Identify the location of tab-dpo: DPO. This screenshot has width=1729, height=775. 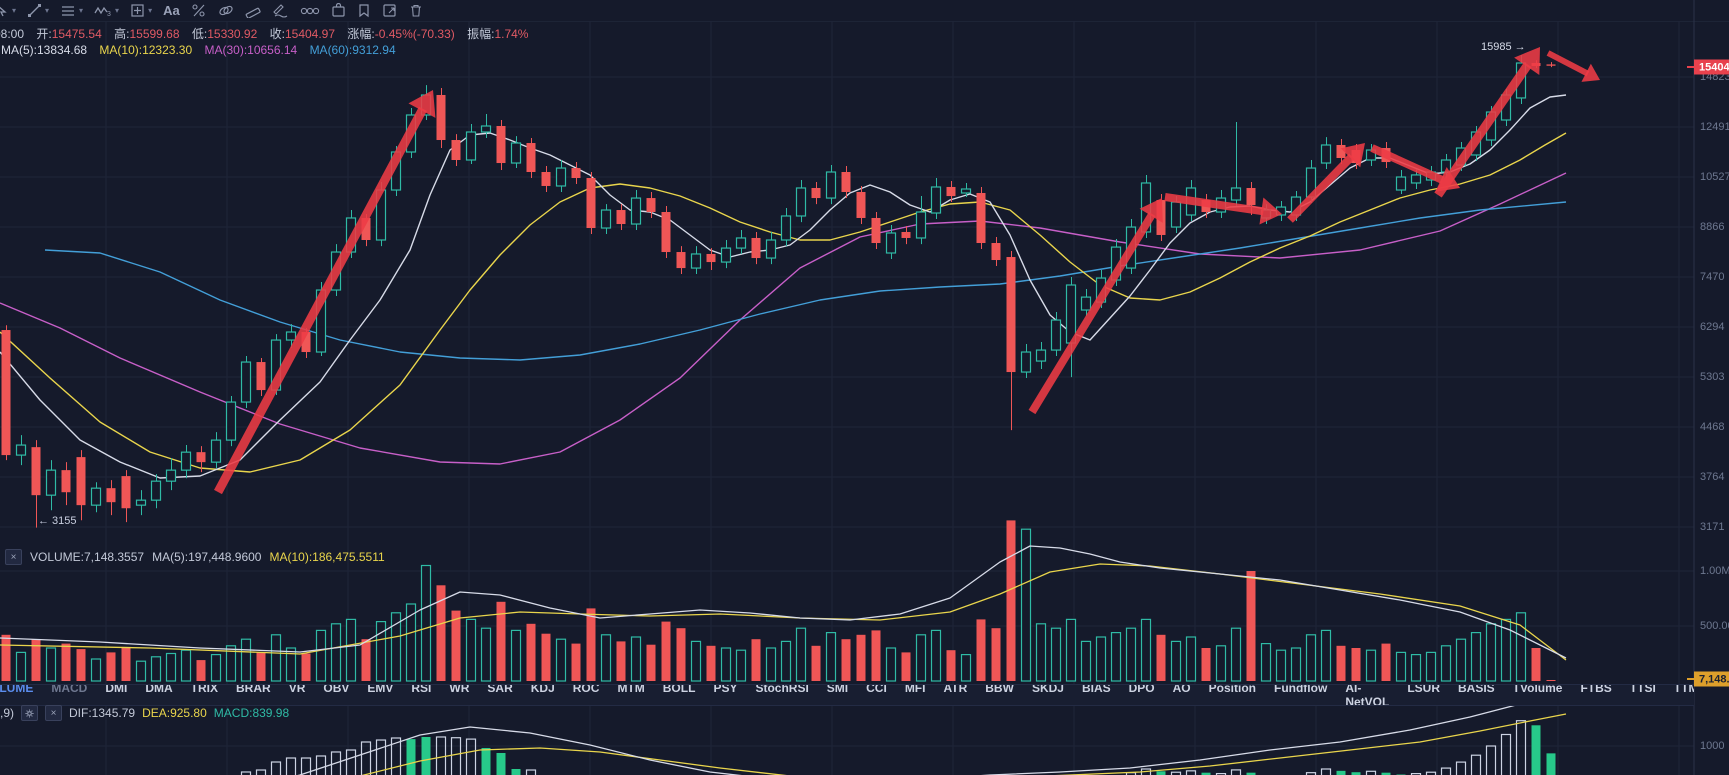
(1141, 689).